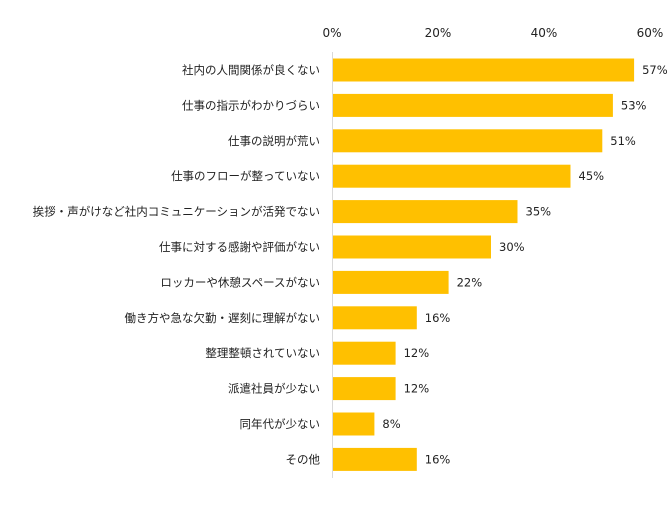 The height and width of the screenshot is (507, 669). What do you see at coordinates (623, 141) in the screenshot?
I see `data-label: 51%` at bounding box center [623, 141].